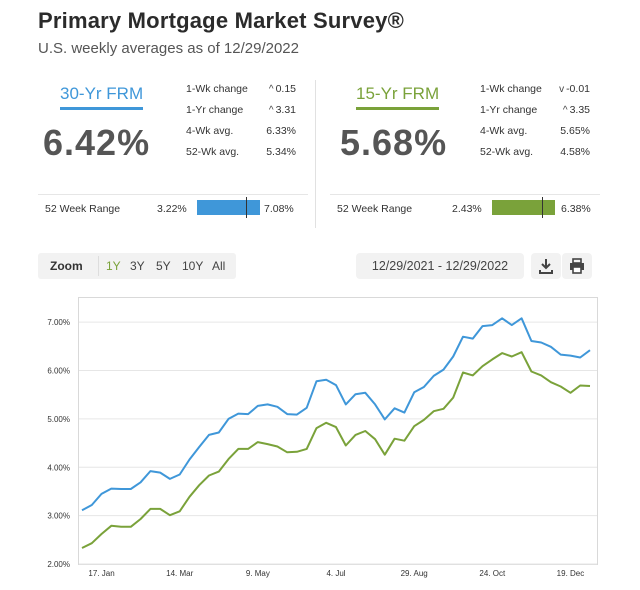 The image size is (640, 590). I want to click on fixed30-label: 30-Yr FRM, so click(102, 97).